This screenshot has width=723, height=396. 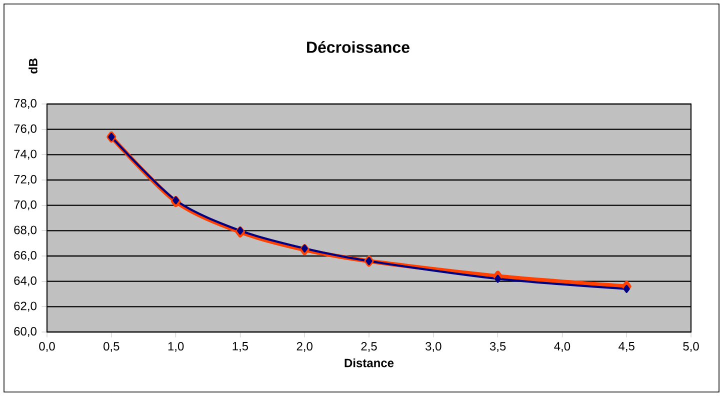 I want to click on y-tick-label: 78,0, so click(x=25, y=104).